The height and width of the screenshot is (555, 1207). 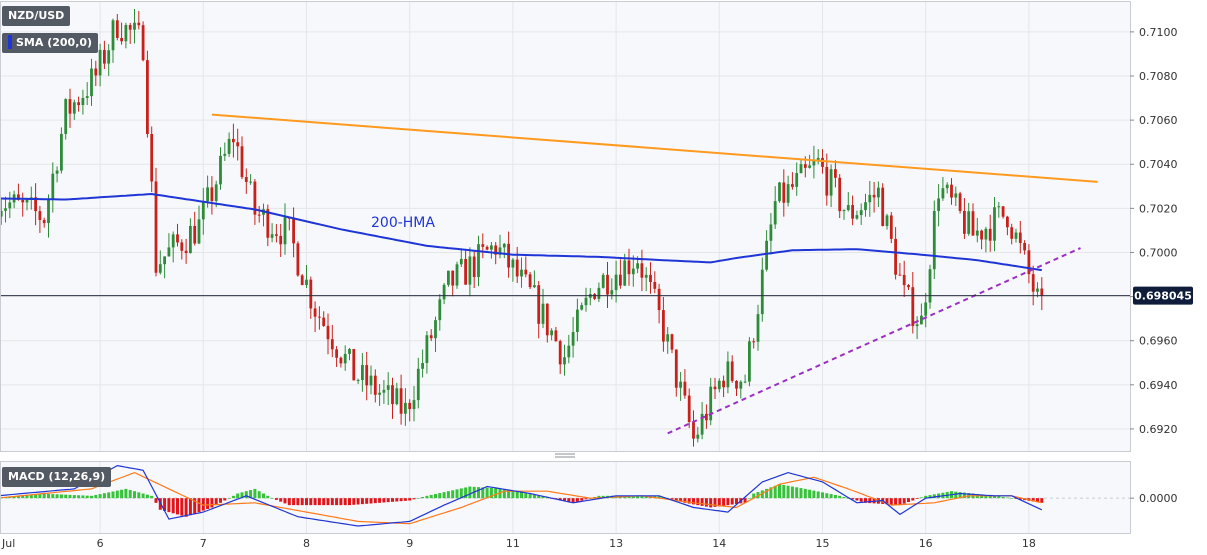 What do you see at coordinates (565, 455) in the screenshot?
I see `pane-divider-handle` at bounding box center [565, 455].